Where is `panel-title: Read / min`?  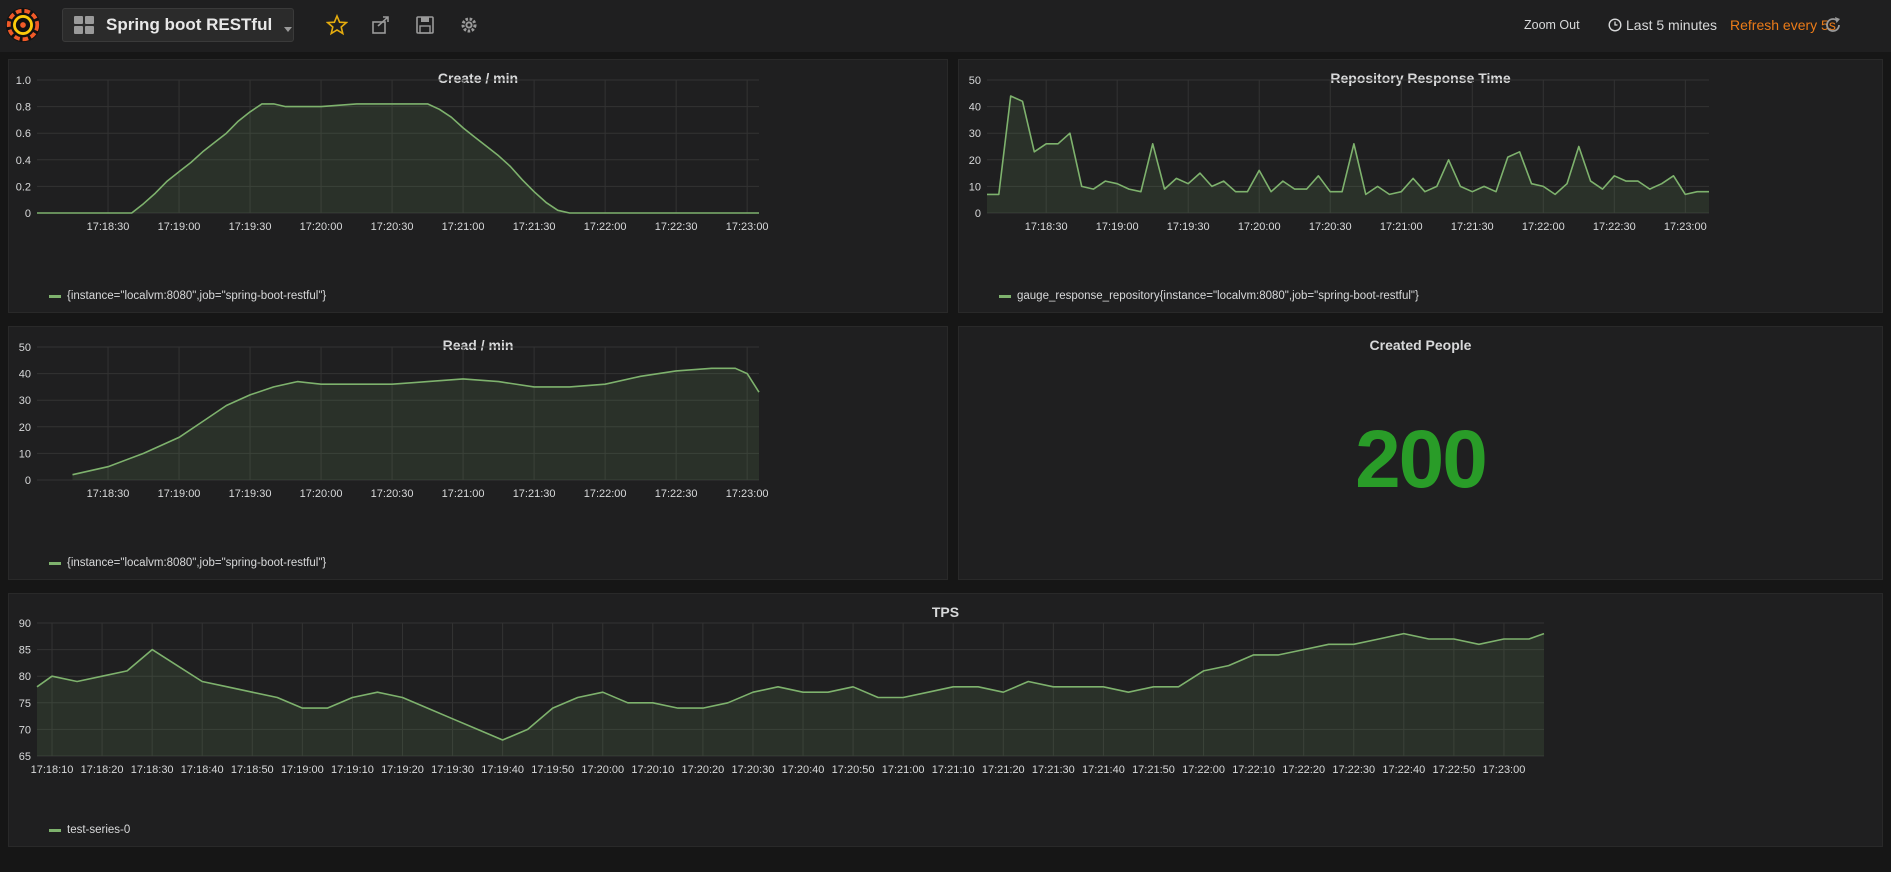
panel-title: Read / min is located at coordinates (478, 345).